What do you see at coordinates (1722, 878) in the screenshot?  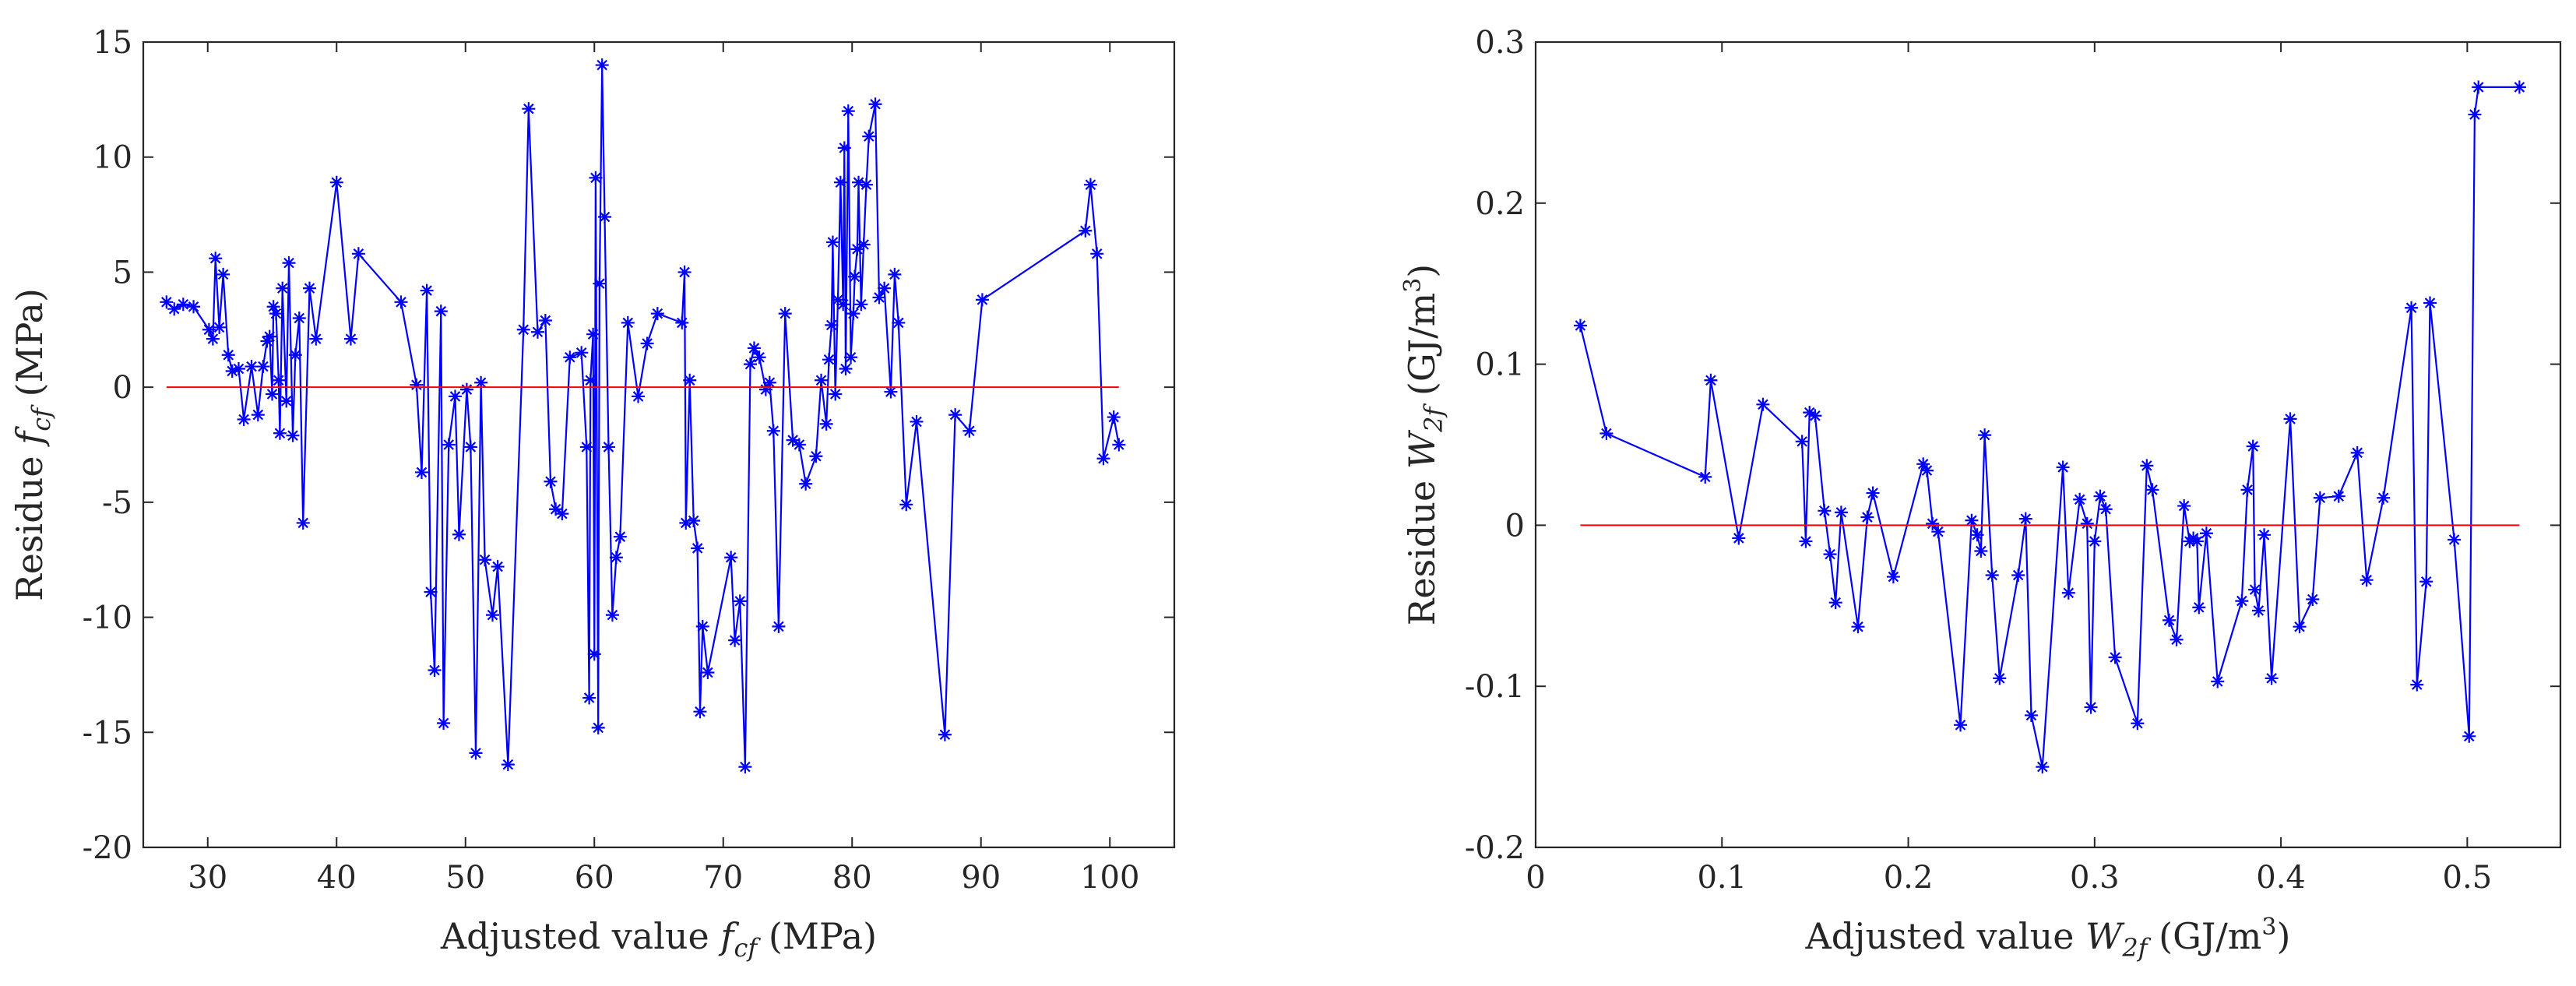 I see `right-x-tick-label: 0.1` at bounding box center [1722, 878].